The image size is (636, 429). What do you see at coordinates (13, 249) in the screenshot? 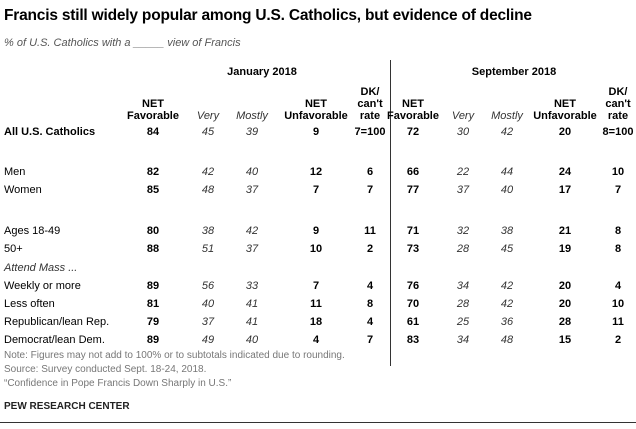
I see `row-label: 50+` at bounding box center [13, 249].